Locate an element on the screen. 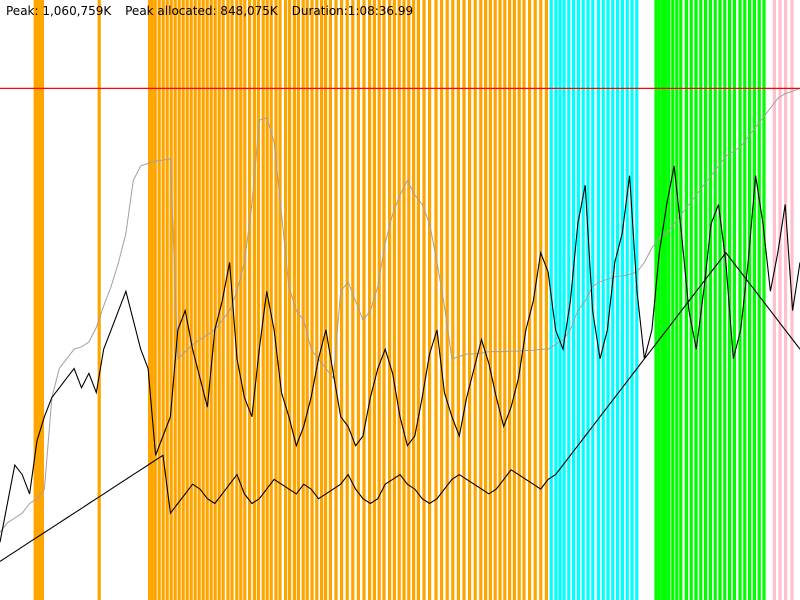 Image resolution: width=800 pixels, height=600 pixels. duration-label: Duration:1:08:36.99 is located at coordinates (352, 11).